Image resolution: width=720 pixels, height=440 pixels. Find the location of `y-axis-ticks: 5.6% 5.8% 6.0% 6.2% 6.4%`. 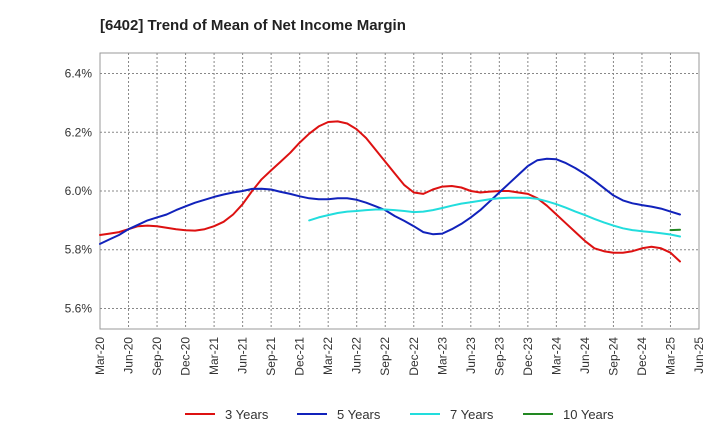

y-axis-ticks: 5.6% 5.8% 6.0% 6.2% 6.4% is located at coordinates (79, 191).